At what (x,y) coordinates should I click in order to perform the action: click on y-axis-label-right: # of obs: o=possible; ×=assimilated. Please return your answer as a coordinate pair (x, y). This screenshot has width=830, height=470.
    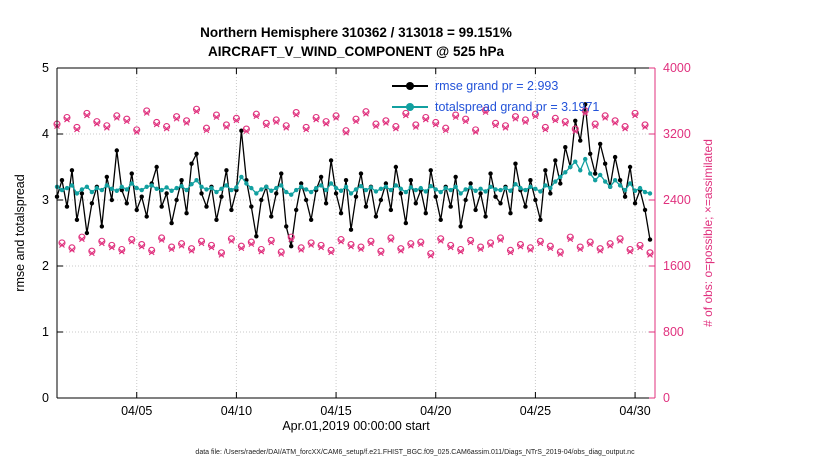
    Looking at the image, I should click on (708, 233).